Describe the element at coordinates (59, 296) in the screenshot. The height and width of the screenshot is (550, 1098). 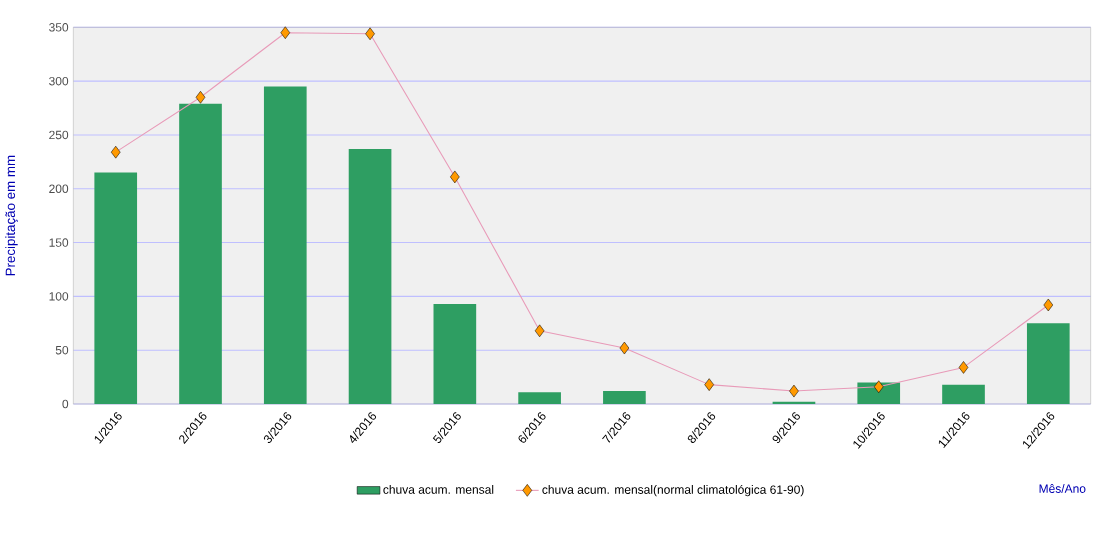
I see `y-tick-label: 100` at that location.